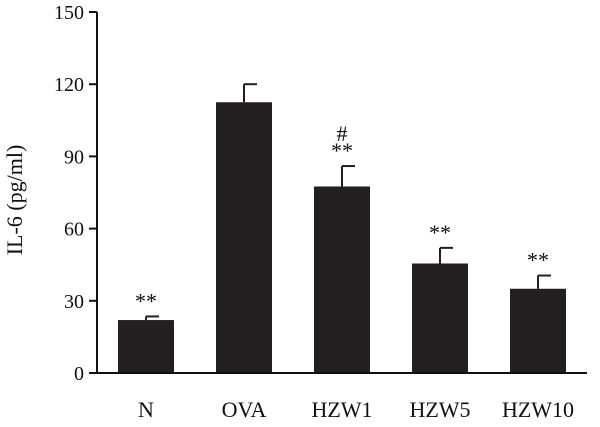 The width and height of the screenshot is (600, 427). I want to click on y-tick-label: 0, so click(79, 374).